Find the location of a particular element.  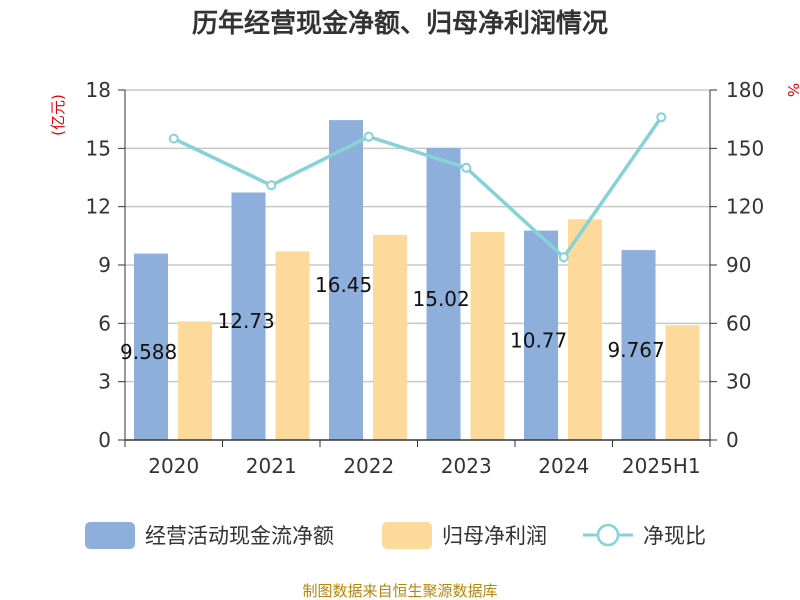

ratio-line is located at coordinates (417, 187).